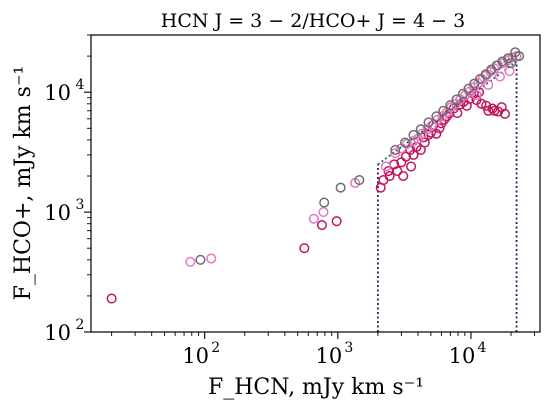  Describe the element at coordinates (313, 21) in the screenshot. I see `chart-title: HCN J = 3 − 2/HCO+ J = 4 − 3` at that location.